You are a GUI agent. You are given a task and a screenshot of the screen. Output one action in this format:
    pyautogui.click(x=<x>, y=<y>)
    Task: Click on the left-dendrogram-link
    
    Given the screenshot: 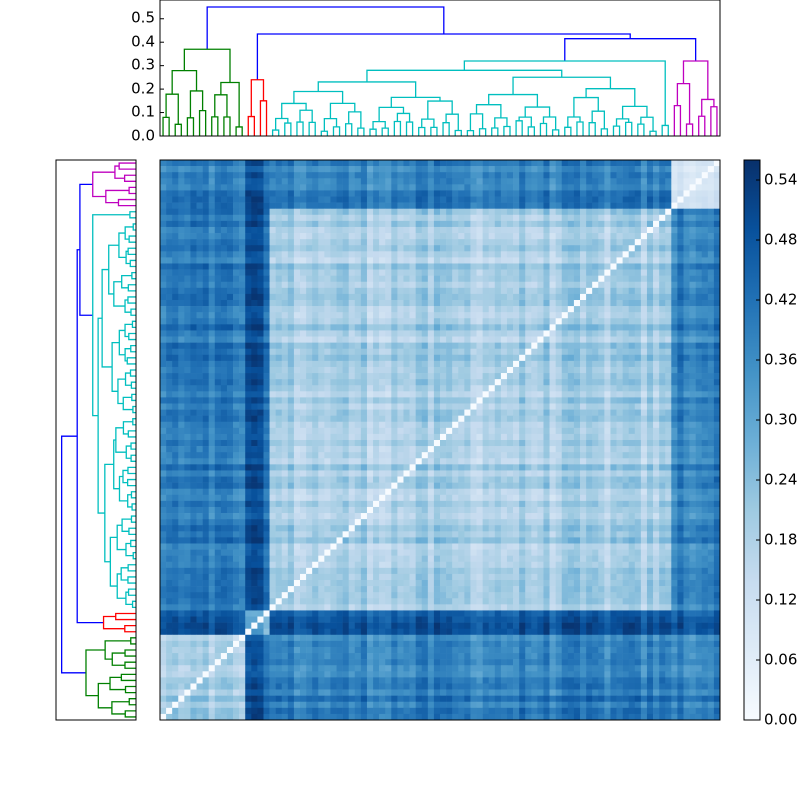 What is the action you would take?
    pyautogui.click(x=133, y=641)
    